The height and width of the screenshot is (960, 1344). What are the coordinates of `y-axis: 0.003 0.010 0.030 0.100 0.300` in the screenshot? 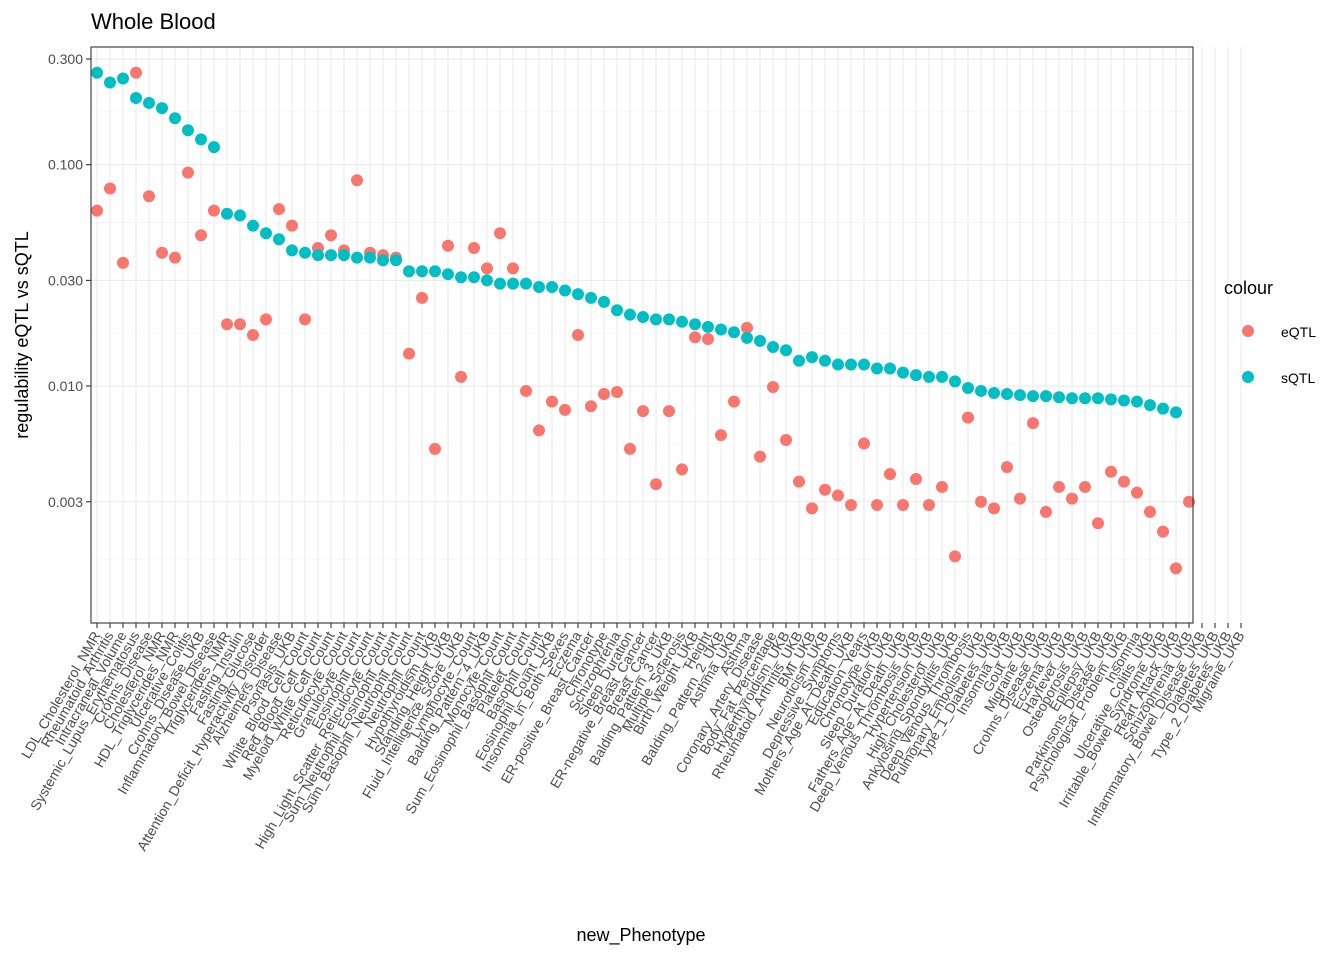 It's located at (69, 280).